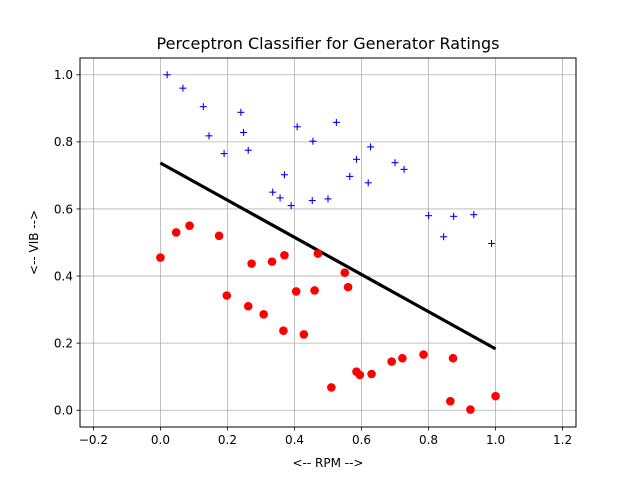 The height and width of the screenshot is (484, 640). Describe the element at coordinates (63, 411) in the screenshot. I see `y-tick-label: 0.0` at that location.